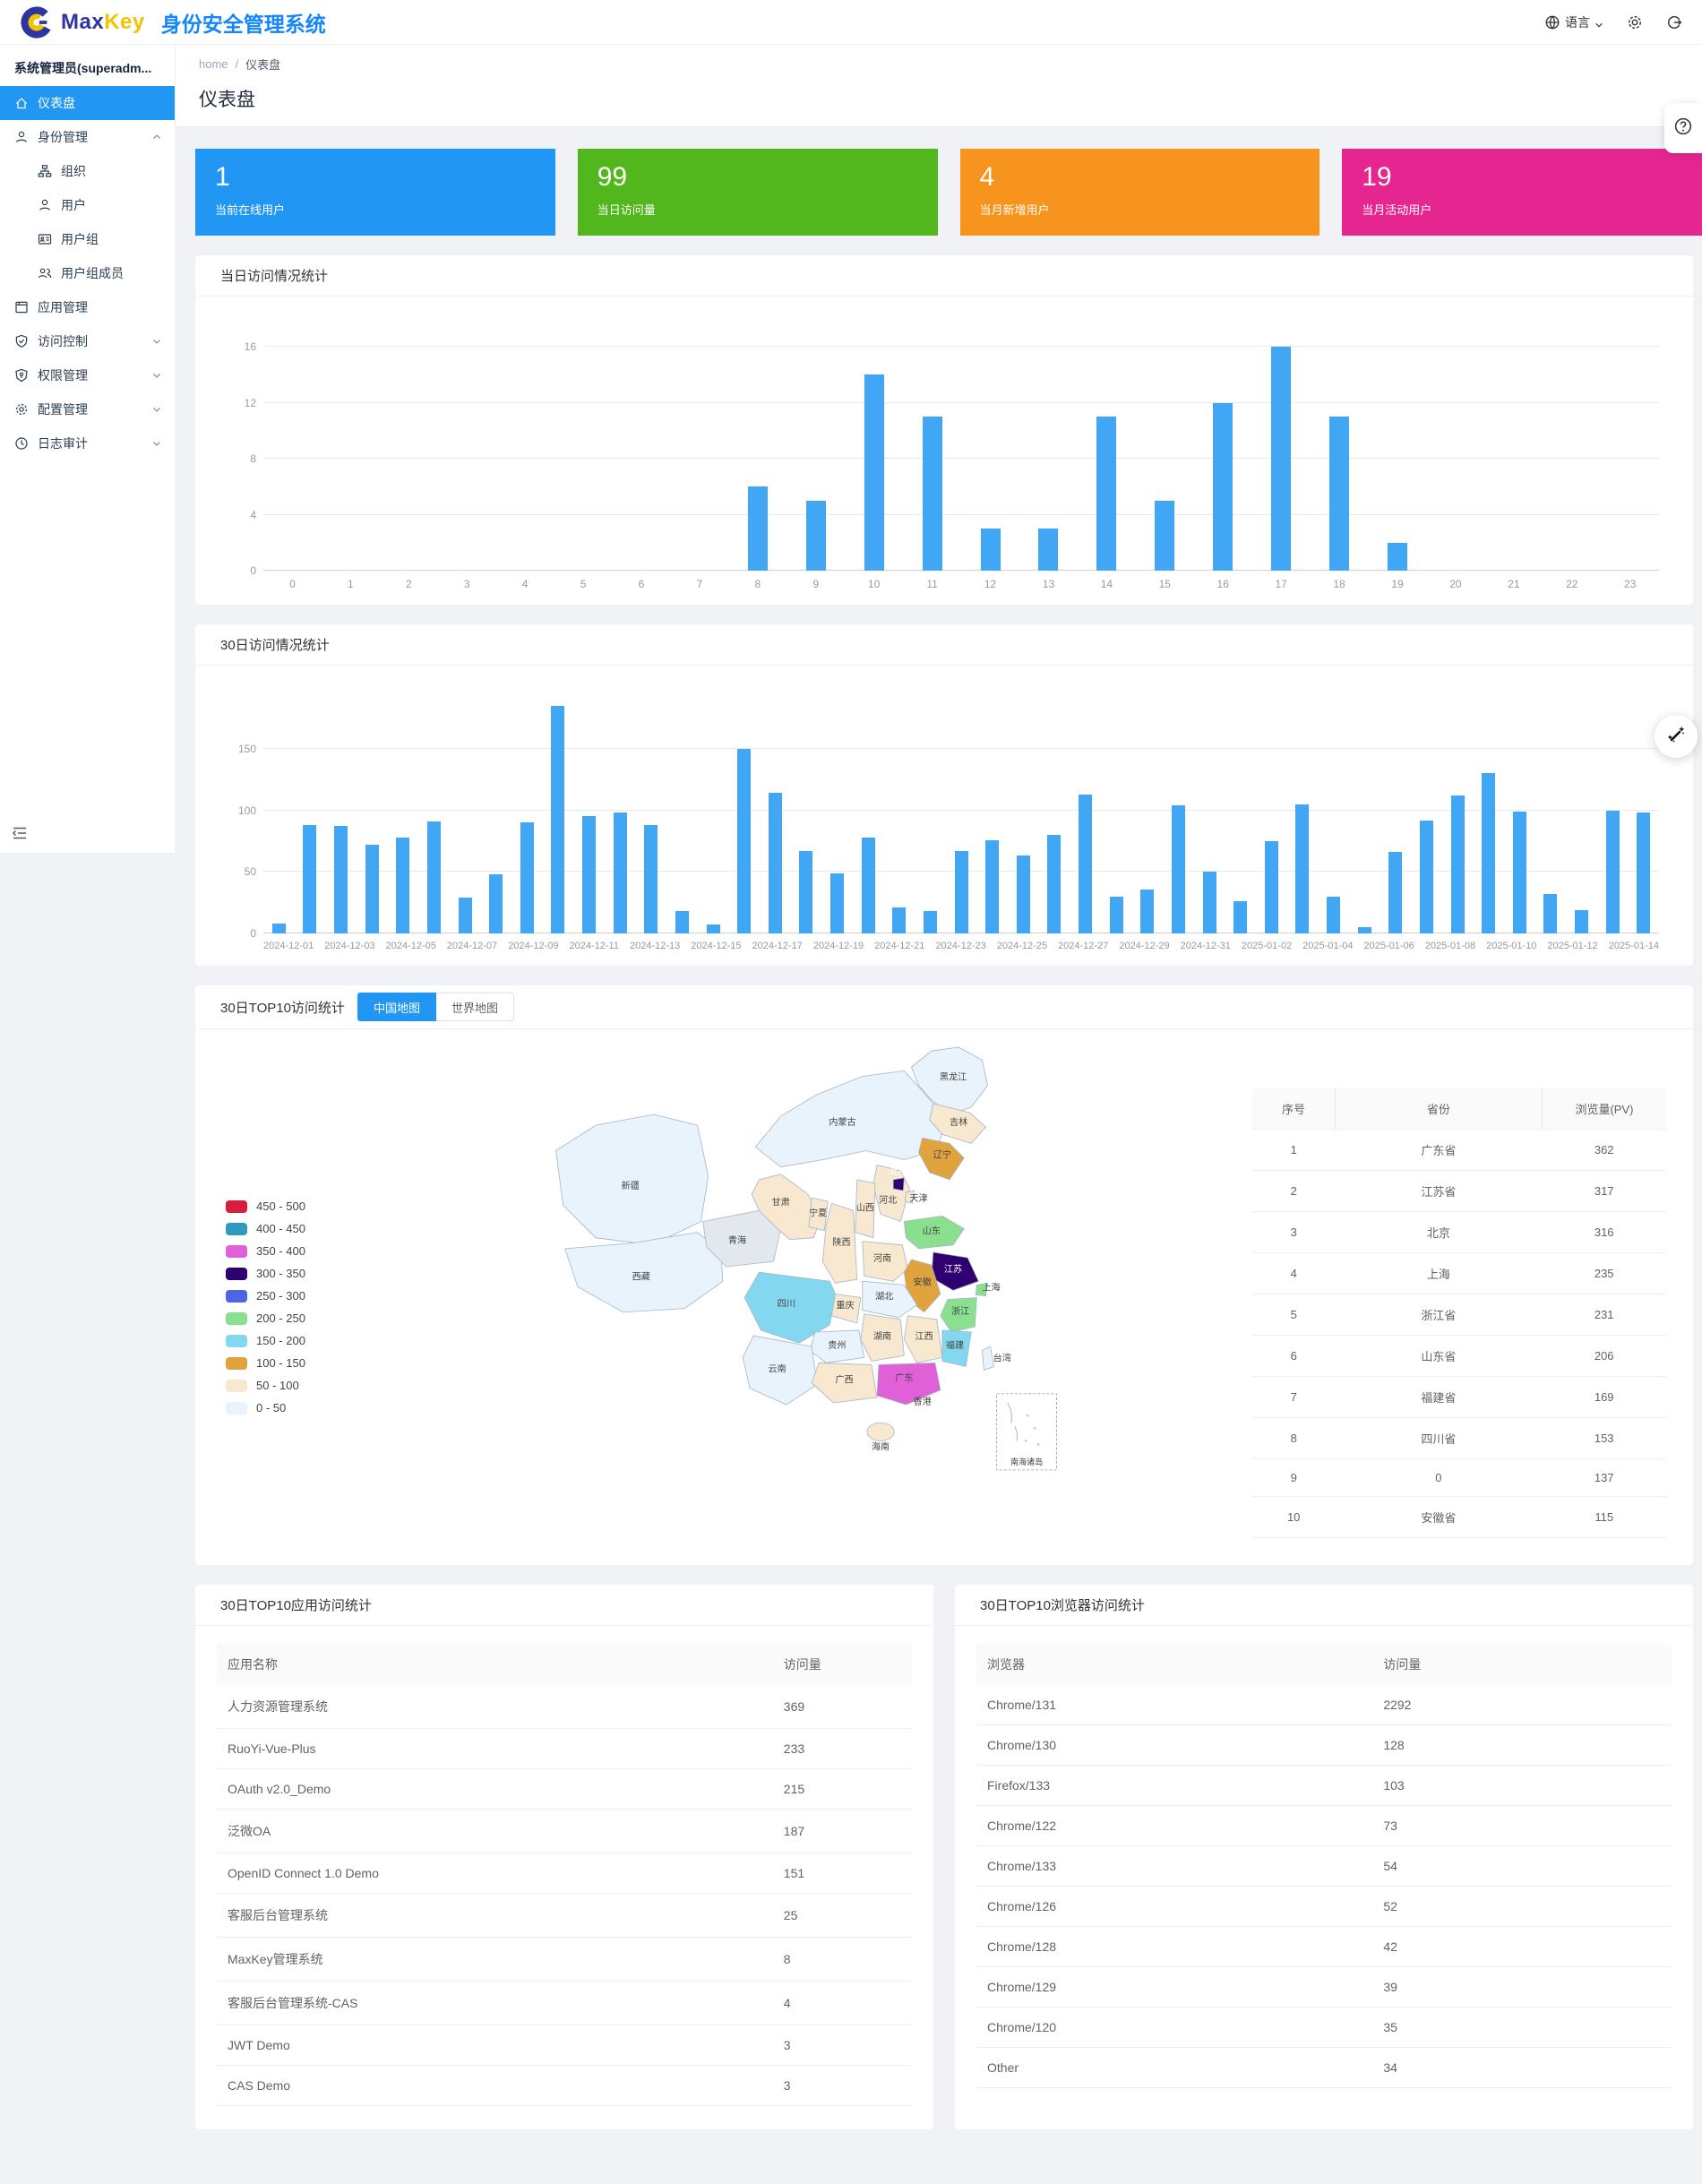 Image resolution: width=1702 pixels, height=2184 pixels. What do you see at coordinates (923, 1339) in the screenshot?
I see `map-province-江西` at bounding box center [923, 1339].